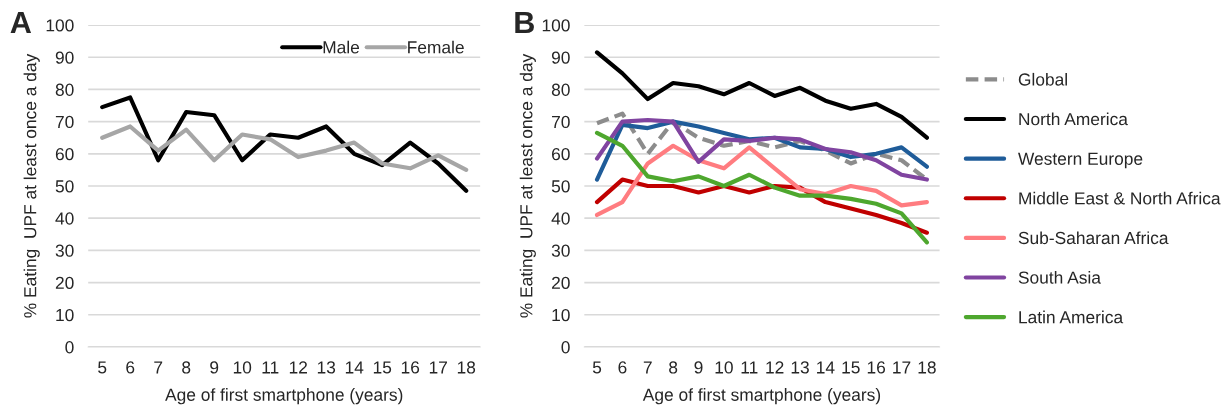  Describe the element at coordinates (1120, 198) in the screenshot. I see `legend-label: Middle East & North Africa` at that location.